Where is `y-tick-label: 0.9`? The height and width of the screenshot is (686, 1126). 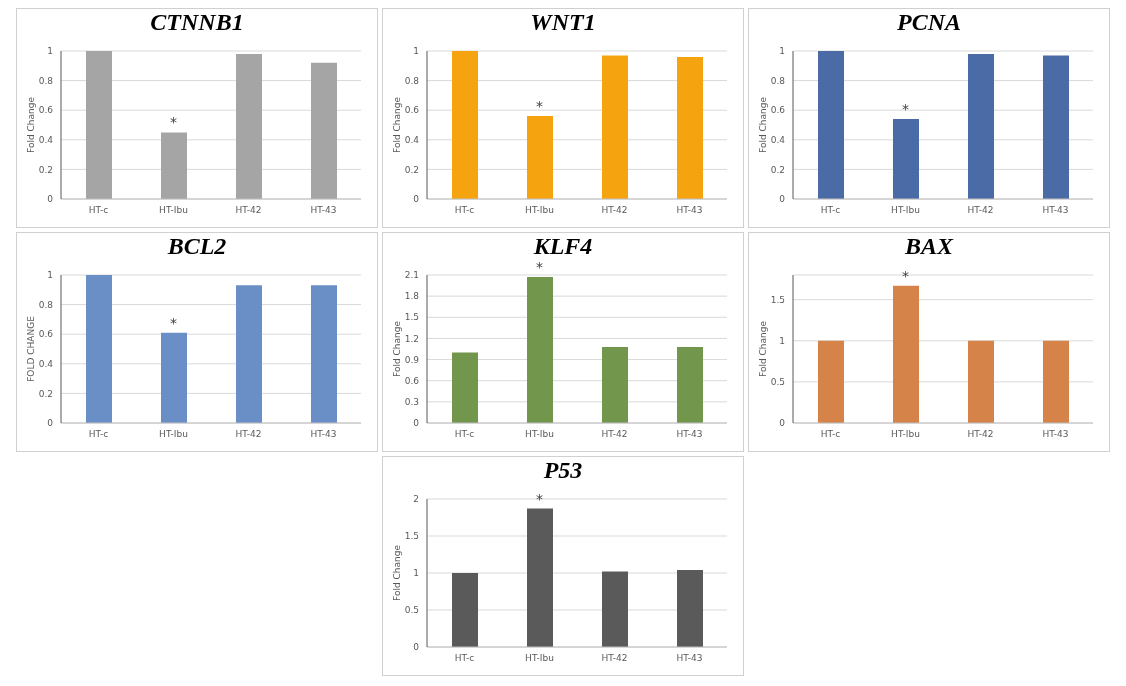
y-tick-label: 0.9 is located at coordinates (412, 359).